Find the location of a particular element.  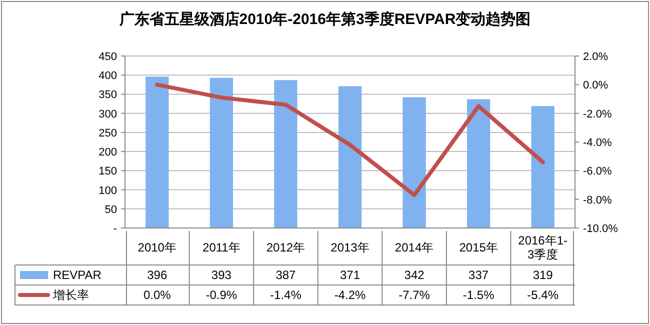

y2-tick-label: -8.0% is located at coordinates (597, 200).